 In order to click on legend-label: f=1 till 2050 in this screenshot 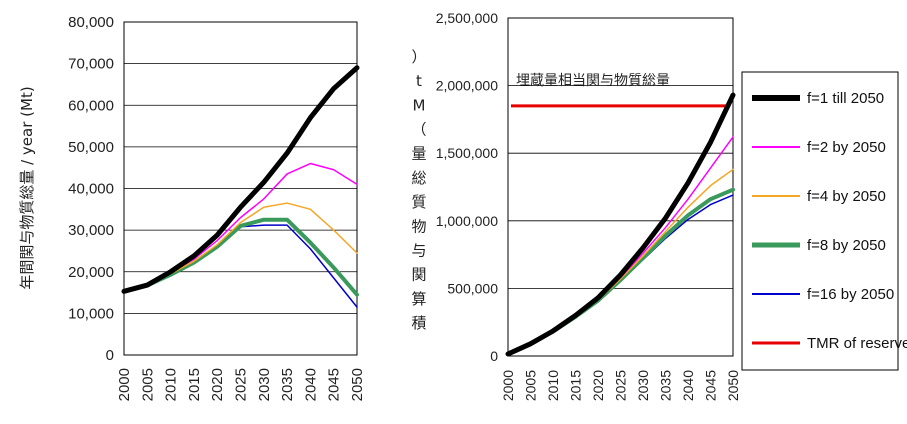, I will do `click(845, 98)`.